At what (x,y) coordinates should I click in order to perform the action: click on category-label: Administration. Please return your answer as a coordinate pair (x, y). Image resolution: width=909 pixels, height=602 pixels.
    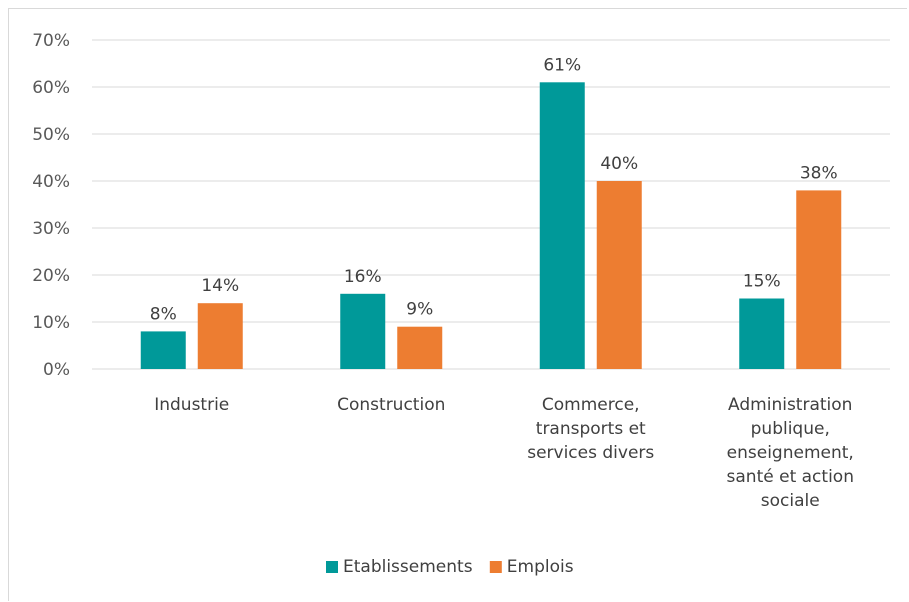
    Looking at the image, I should click on (790, 405).